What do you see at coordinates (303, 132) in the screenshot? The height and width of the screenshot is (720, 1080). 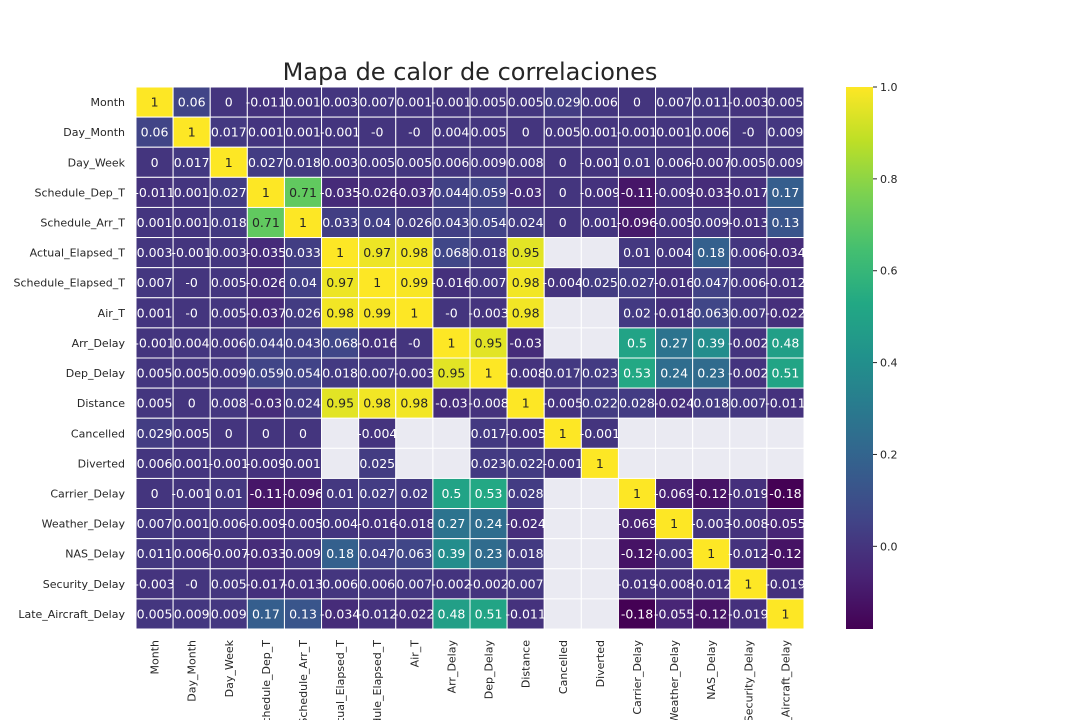 I see `heatmap-cell-label: 0.001` at bounding box center [303, 132].